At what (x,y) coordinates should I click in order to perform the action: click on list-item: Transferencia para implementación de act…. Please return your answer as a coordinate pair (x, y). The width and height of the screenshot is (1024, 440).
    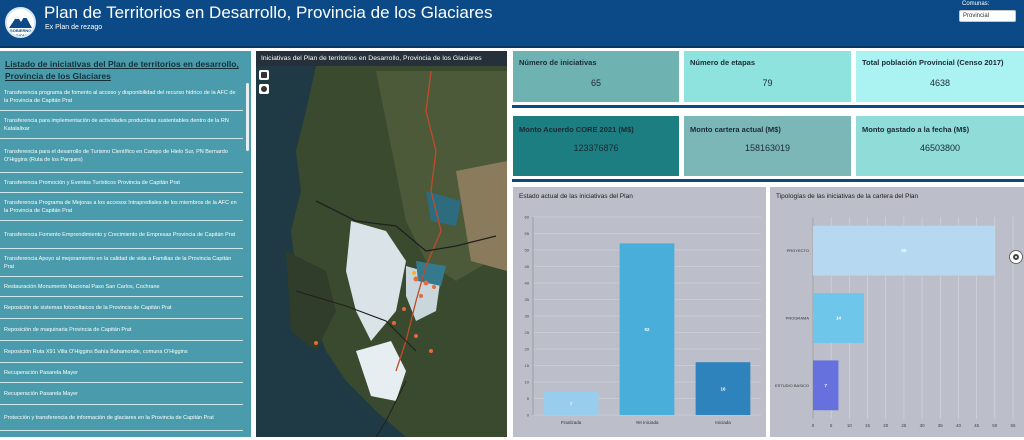
    Looking at the image, I should click on (121, 125).